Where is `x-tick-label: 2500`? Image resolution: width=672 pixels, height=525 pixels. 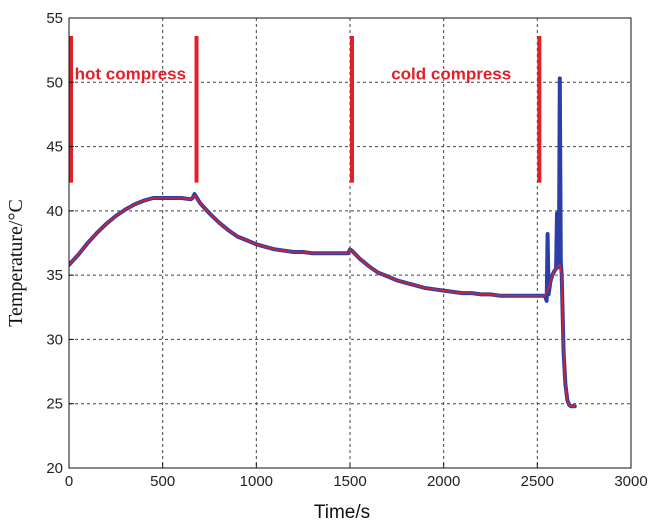 x-tick-label: 2500 is located at coordinates (537, 481).